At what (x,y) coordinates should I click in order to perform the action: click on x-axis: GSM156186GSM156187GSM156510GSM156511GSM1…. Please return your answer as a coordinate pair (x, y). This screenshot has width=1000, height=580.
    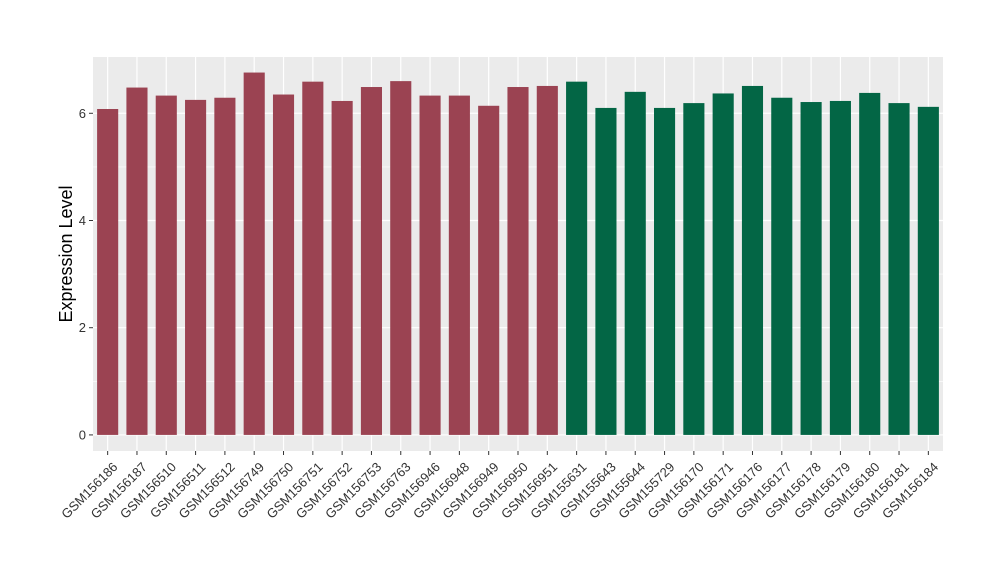
    Looking at the image, I should click on (499, 486).